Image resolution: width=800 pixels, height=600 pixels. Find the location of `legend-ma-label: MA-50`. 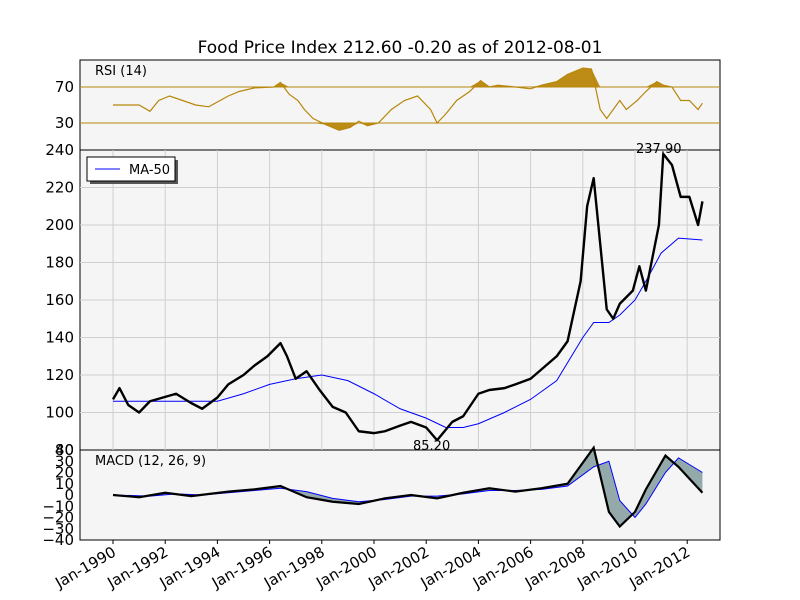

legend-ma-label: MA-50 is located at coordinates (149, 170).